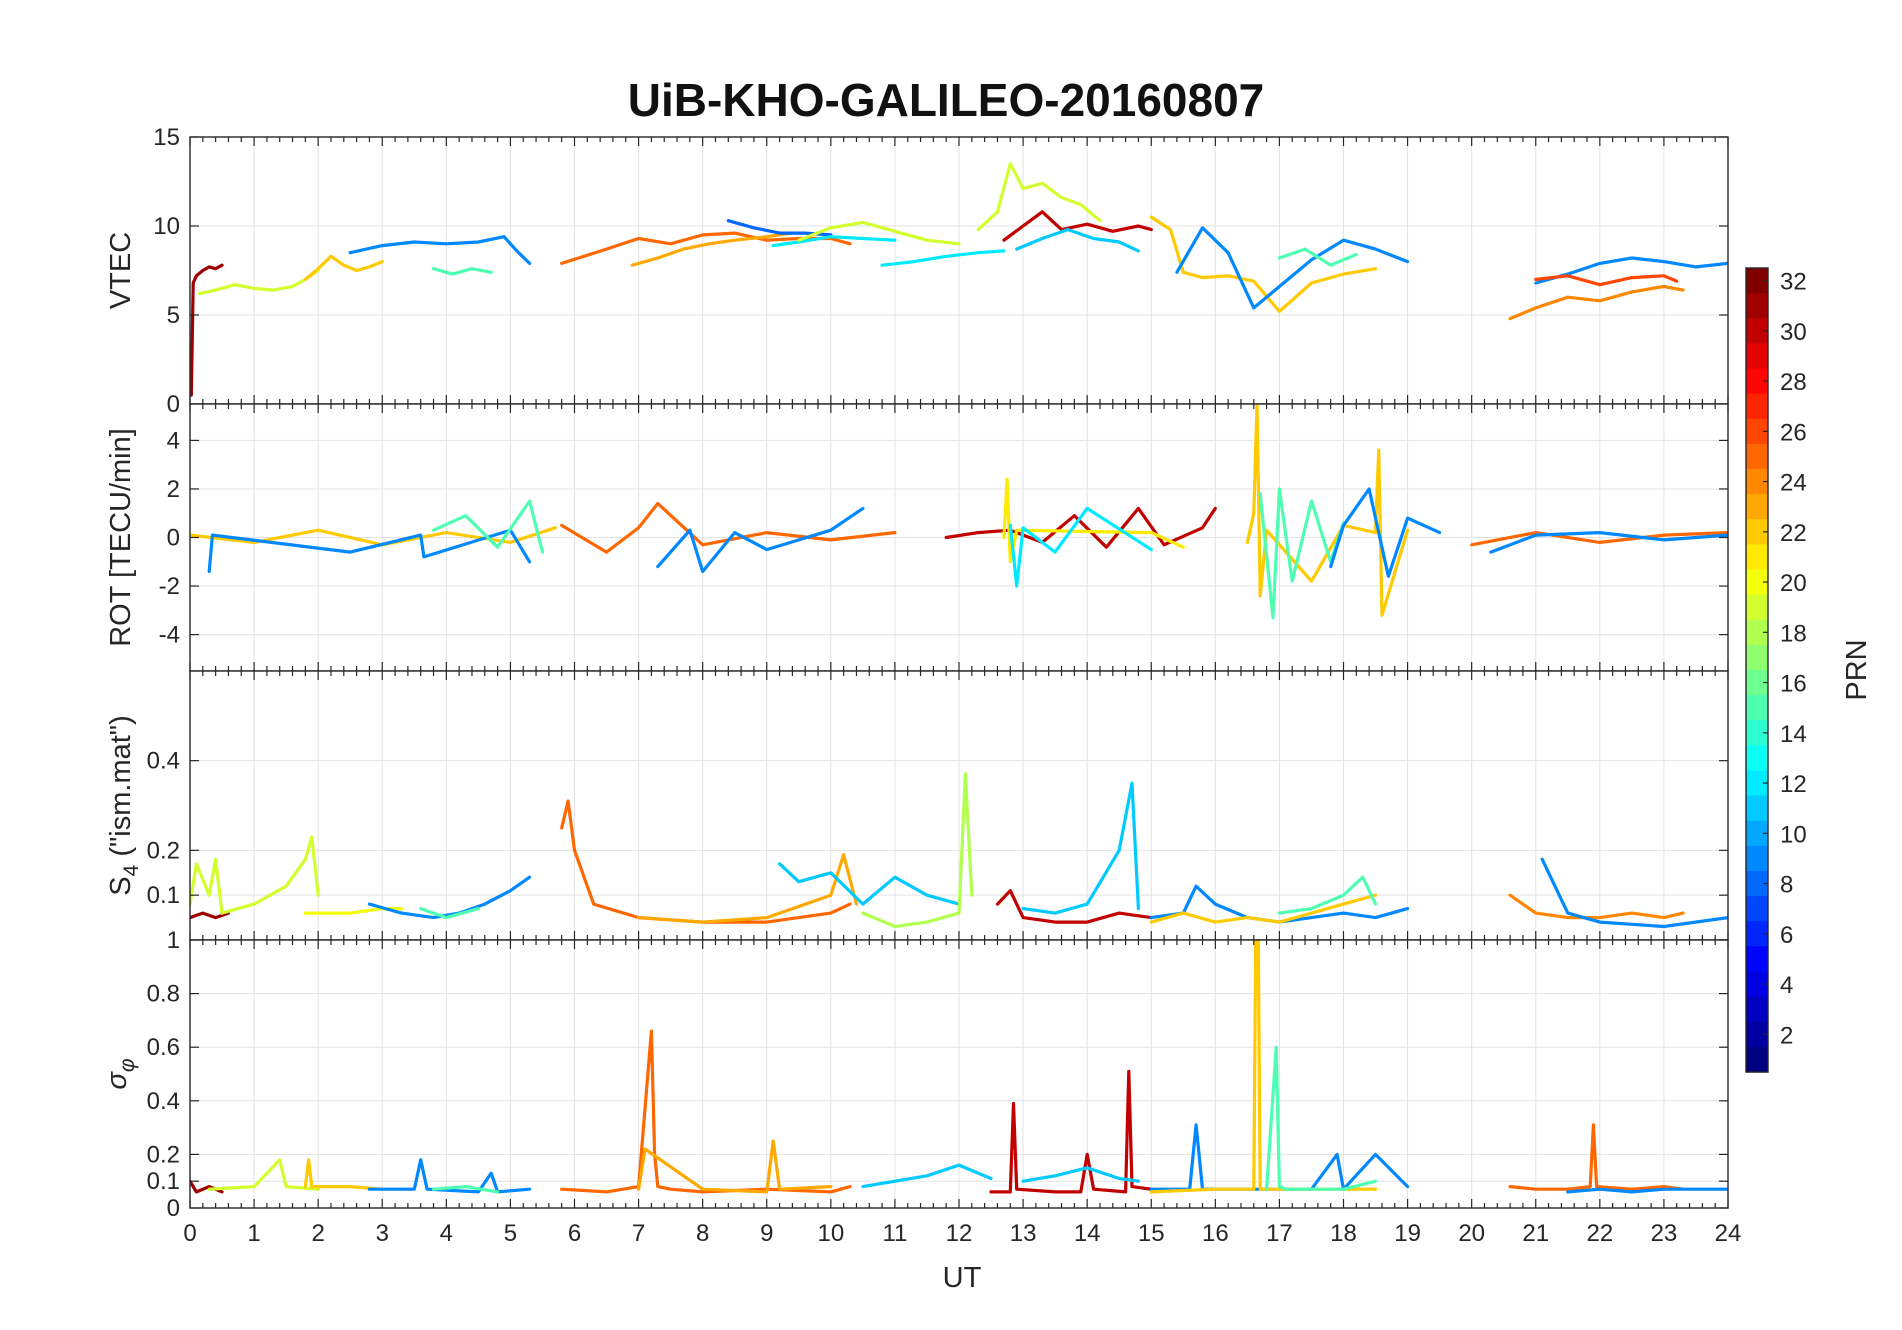 The image size is (1902, 1330). I want to click on colorbar-tick-label: 26, so click(1793, 432).